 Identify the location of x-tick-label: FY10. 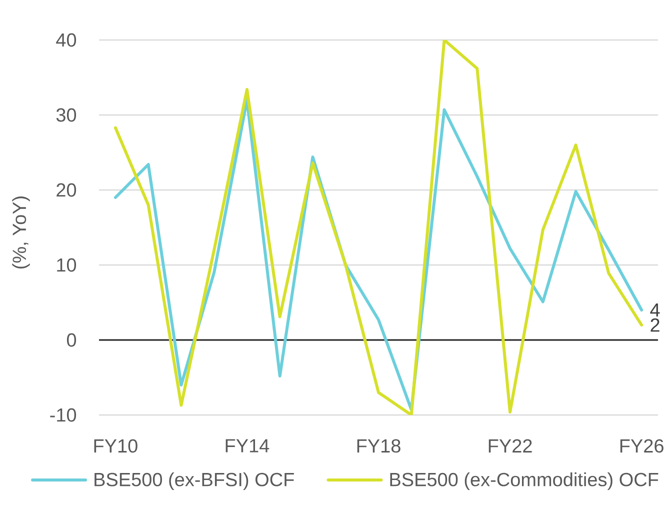
(116, 446).